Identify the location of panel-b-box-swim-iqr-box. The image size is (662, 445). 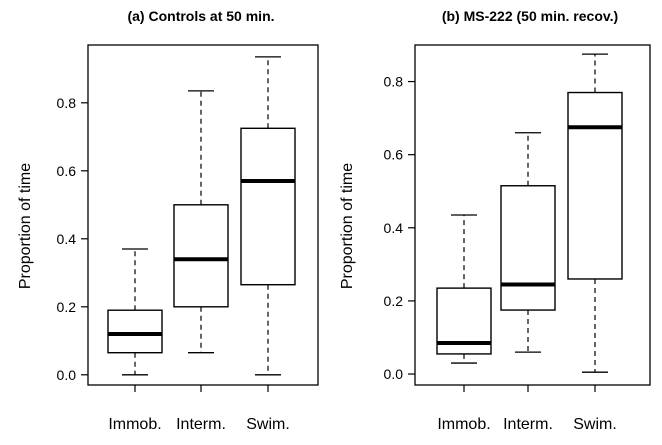
(595, 185).